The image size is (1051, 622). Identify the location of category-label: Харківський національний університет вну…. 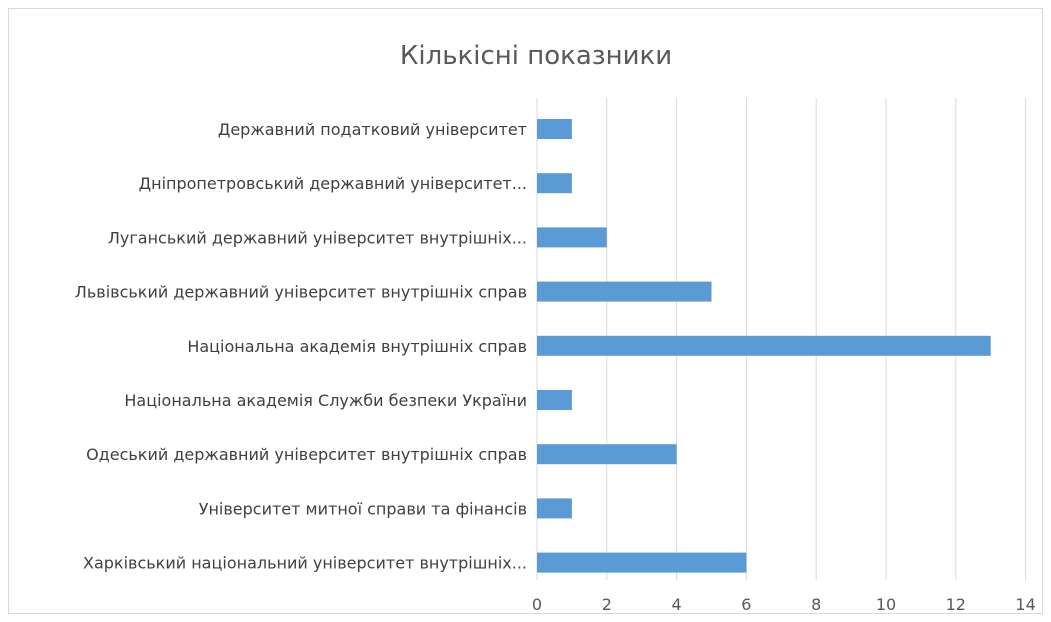
(305, 563).